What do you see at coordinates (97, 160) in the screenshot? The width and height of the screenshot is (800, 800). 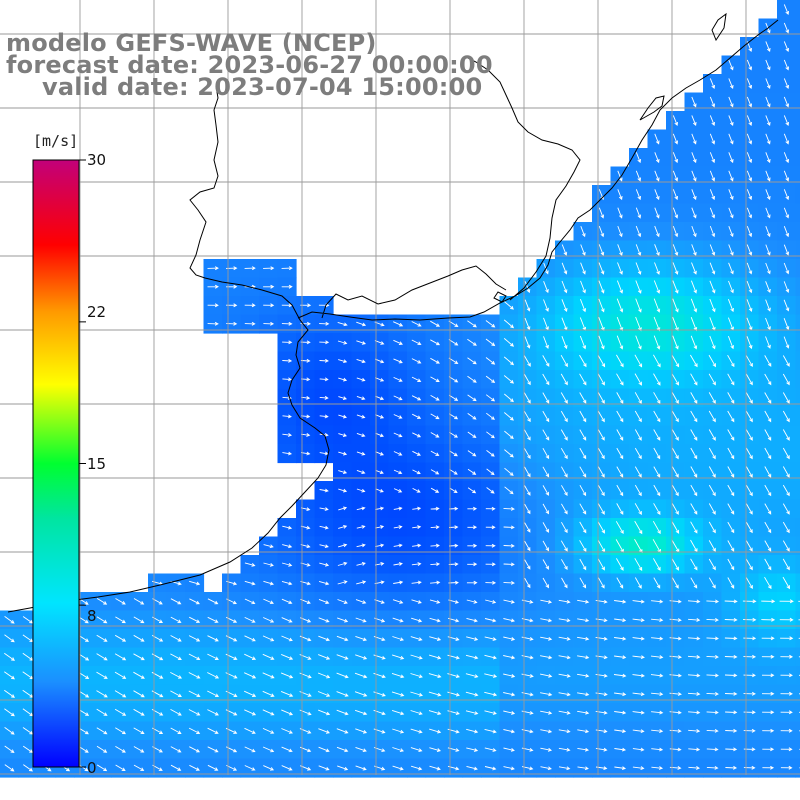 I see `legend-tick-30: 30` at bounding box center [97, 160].